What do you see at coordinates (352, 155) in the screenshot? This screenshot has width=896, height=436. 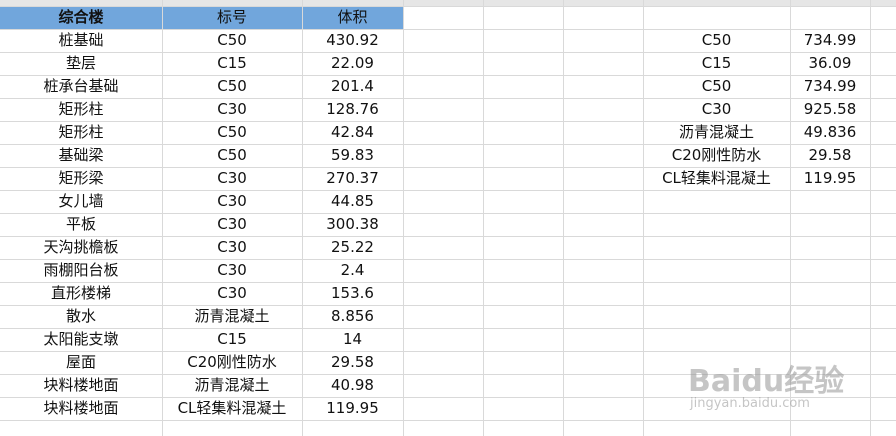 I see `cell: 59.83` at bounding box center [352, 155].